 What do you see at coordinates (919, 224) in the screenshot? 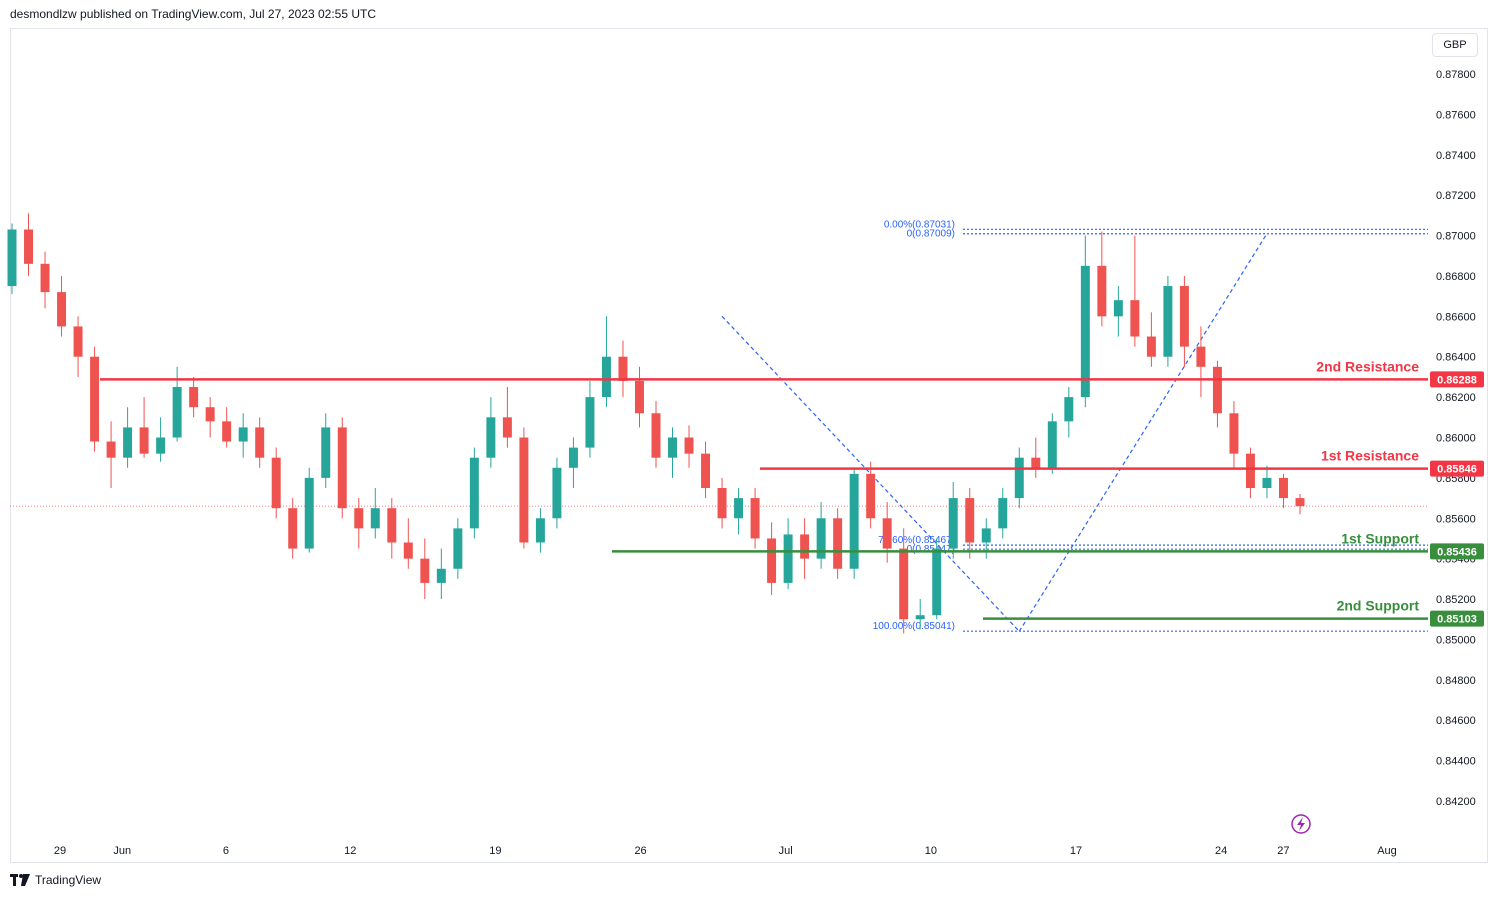
I see `fib-label: 0.00%(0.87031)` at bounding box center [919, 224].